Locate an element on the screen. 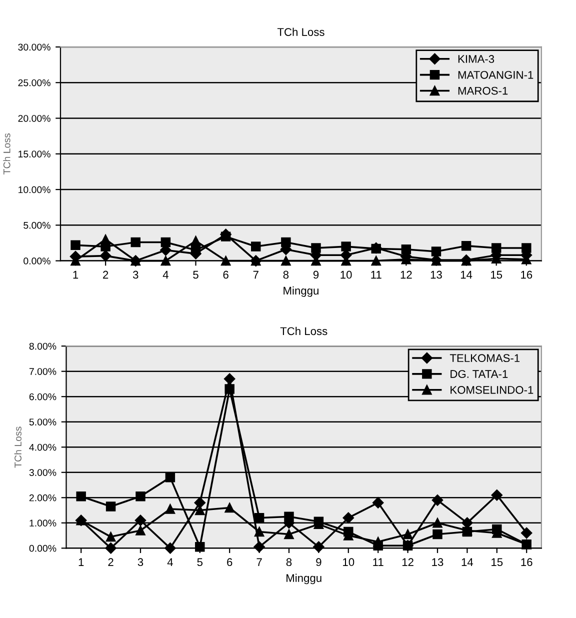 This screenshot has height=618, width=576. y-tick-label: 4.00% is located at coordinates (42, 447).